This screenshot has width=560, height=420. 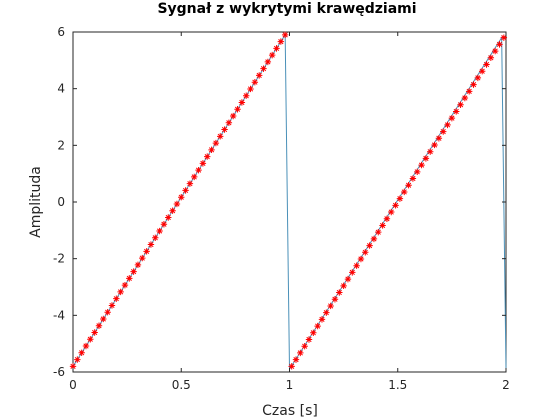 I want to click on chart-title: Sygnał z wykrytymi krawędziami, so click(x=286, y=9).